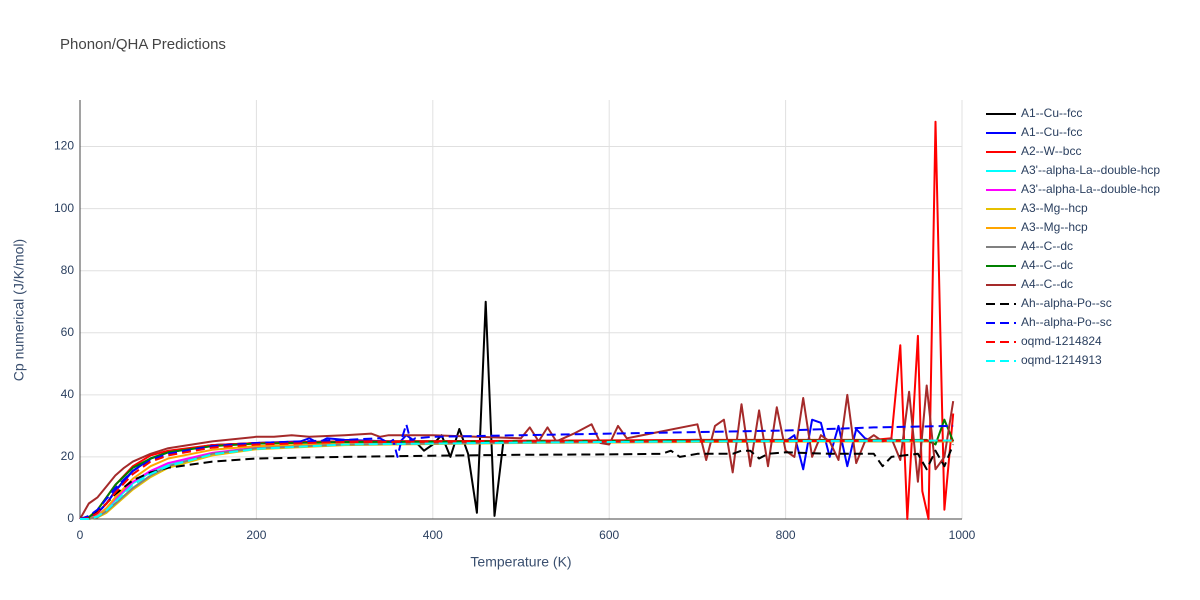 The height and width of the screenshot is (600, 1200). I want to click on legend-label: oqmd-1214824, so click(1061, 341).